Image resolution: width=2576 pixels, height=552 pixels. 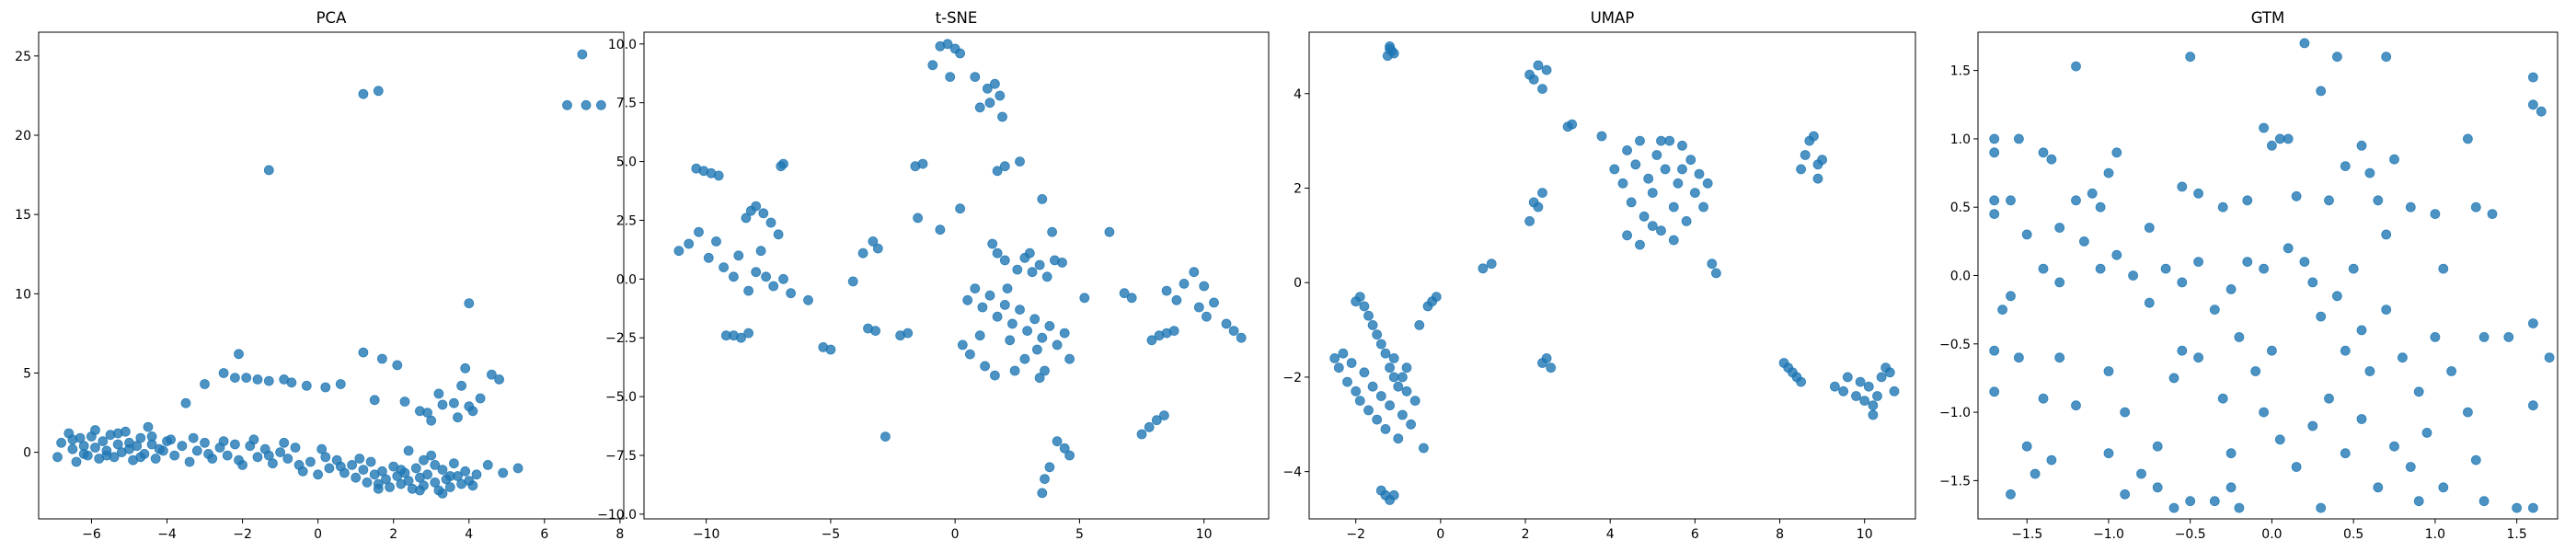 I want to click on tsne-x-tick-label: 10, so click(x=1204, y=534).